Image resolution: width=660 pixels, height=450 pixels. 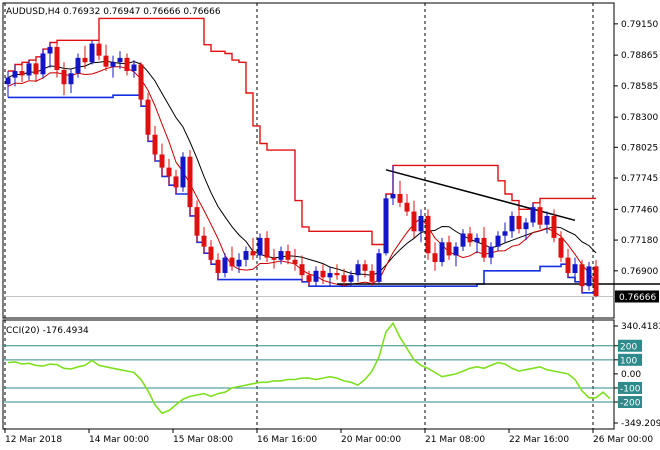 I want to click on time-tick-label: 16 Mar 16:00, so click(x=287, y=440).